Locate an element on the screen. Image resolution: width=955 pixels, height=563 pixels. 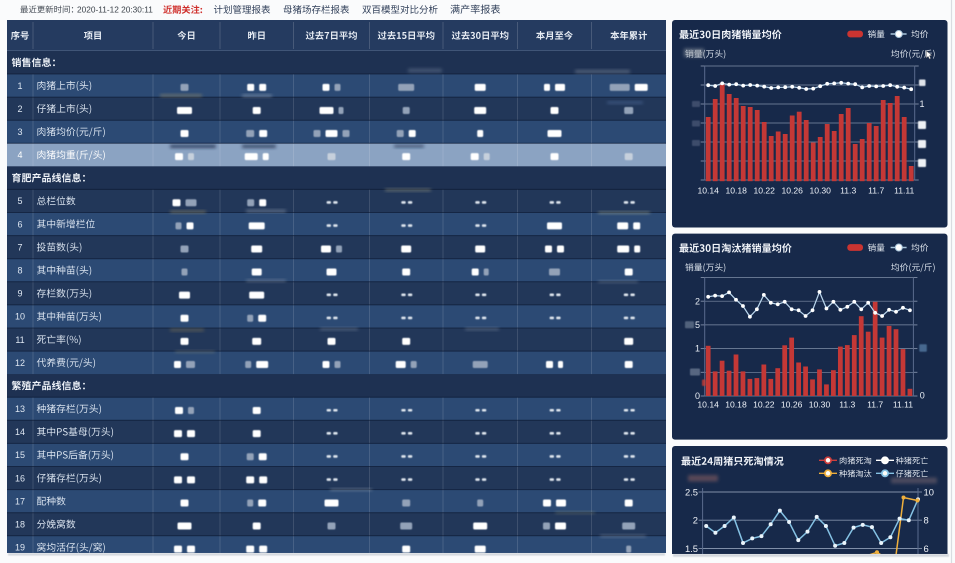
svg-text: 16 is located at coordinates (20, 478).